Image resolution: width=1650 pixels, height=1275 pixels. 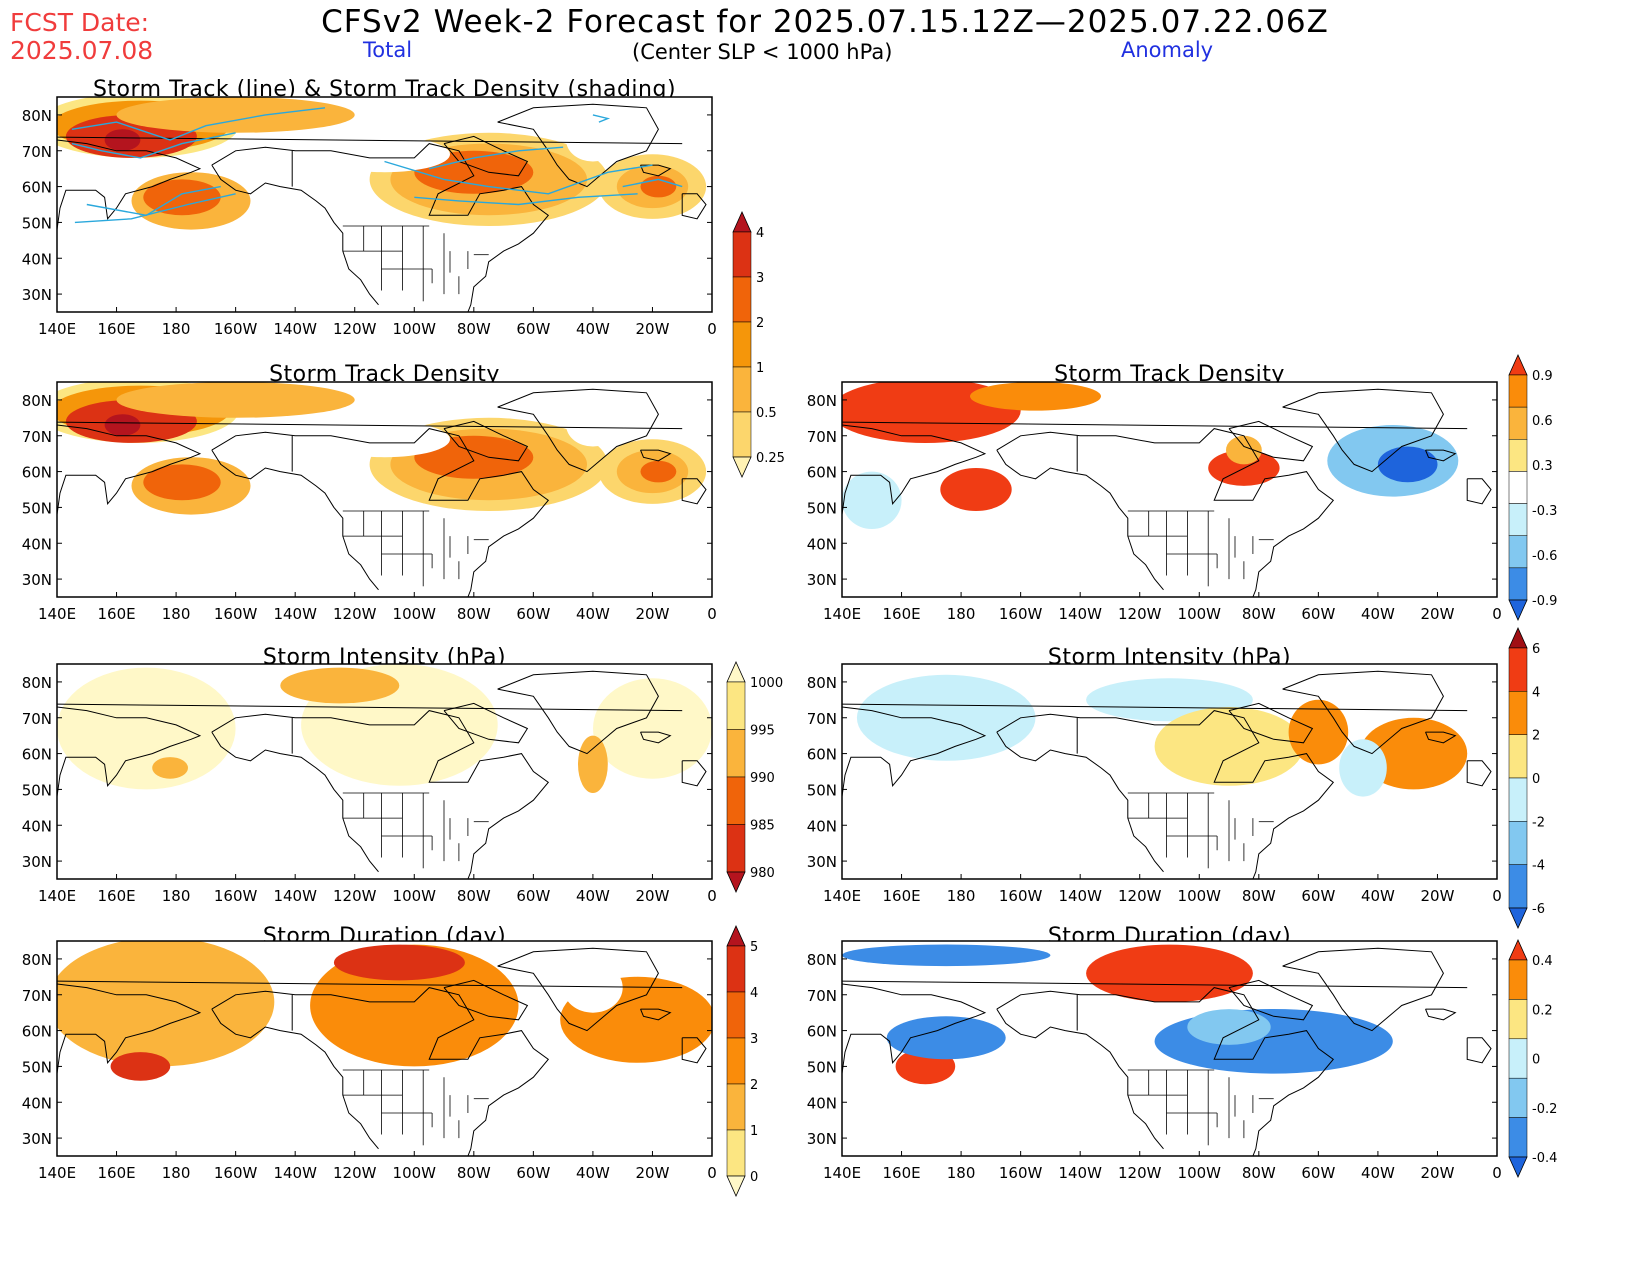 I want to click on colorbar-label: 995, so click(x=762, y=731).